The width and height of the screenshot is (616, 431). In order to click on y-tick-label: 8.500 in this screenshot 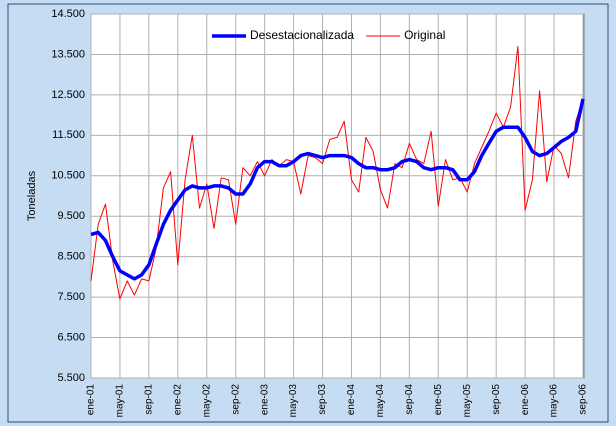, I will do `click(71, 257)`.